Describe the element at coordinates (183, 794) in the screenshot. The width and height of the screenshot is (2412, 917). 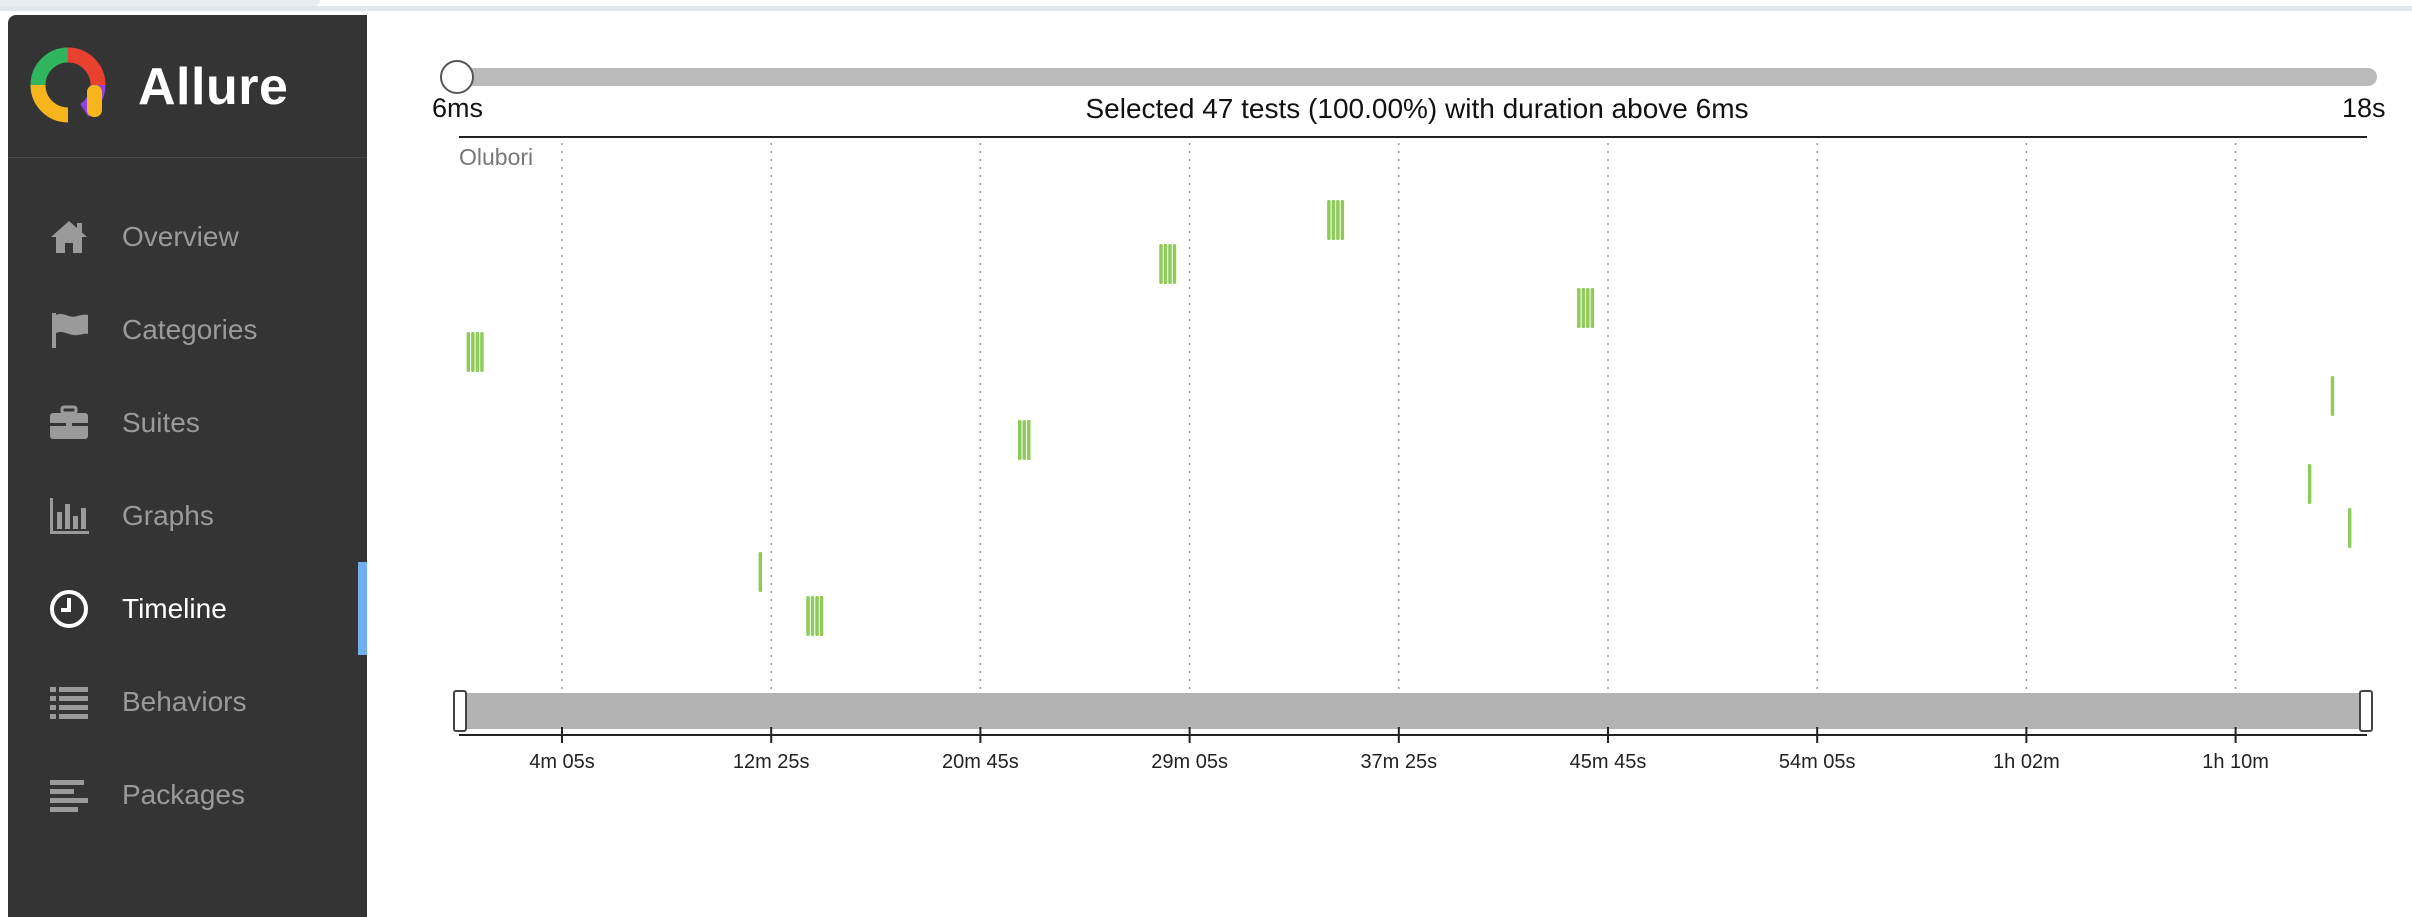
I see `sidebar-item-label: Packages` at that location.